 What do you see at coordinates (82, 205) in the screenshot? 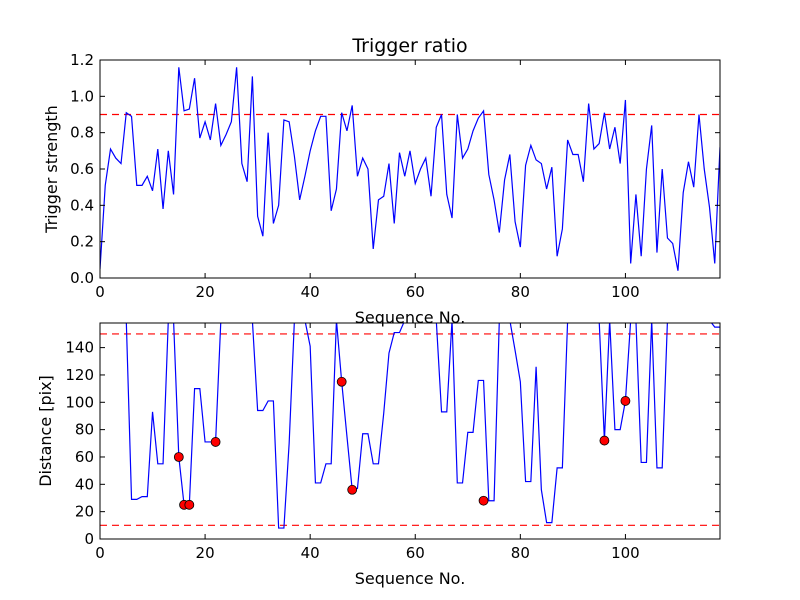
I see `y-tick-label: 0.4` at bounding box center [82, 205].